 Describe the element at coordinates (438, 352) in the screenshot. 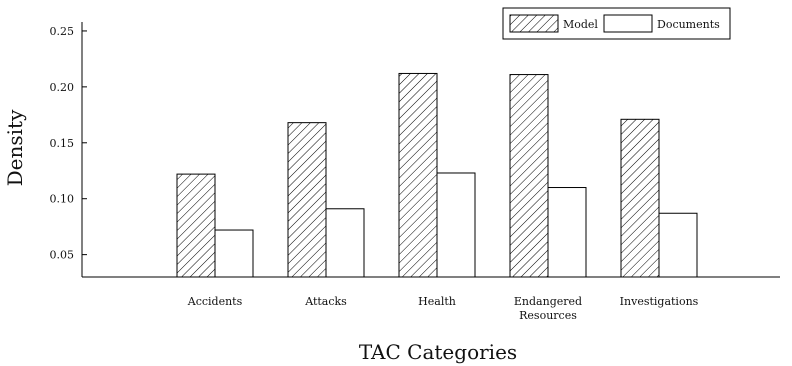

I see `x-axis-title: TAC Categories` at that location.